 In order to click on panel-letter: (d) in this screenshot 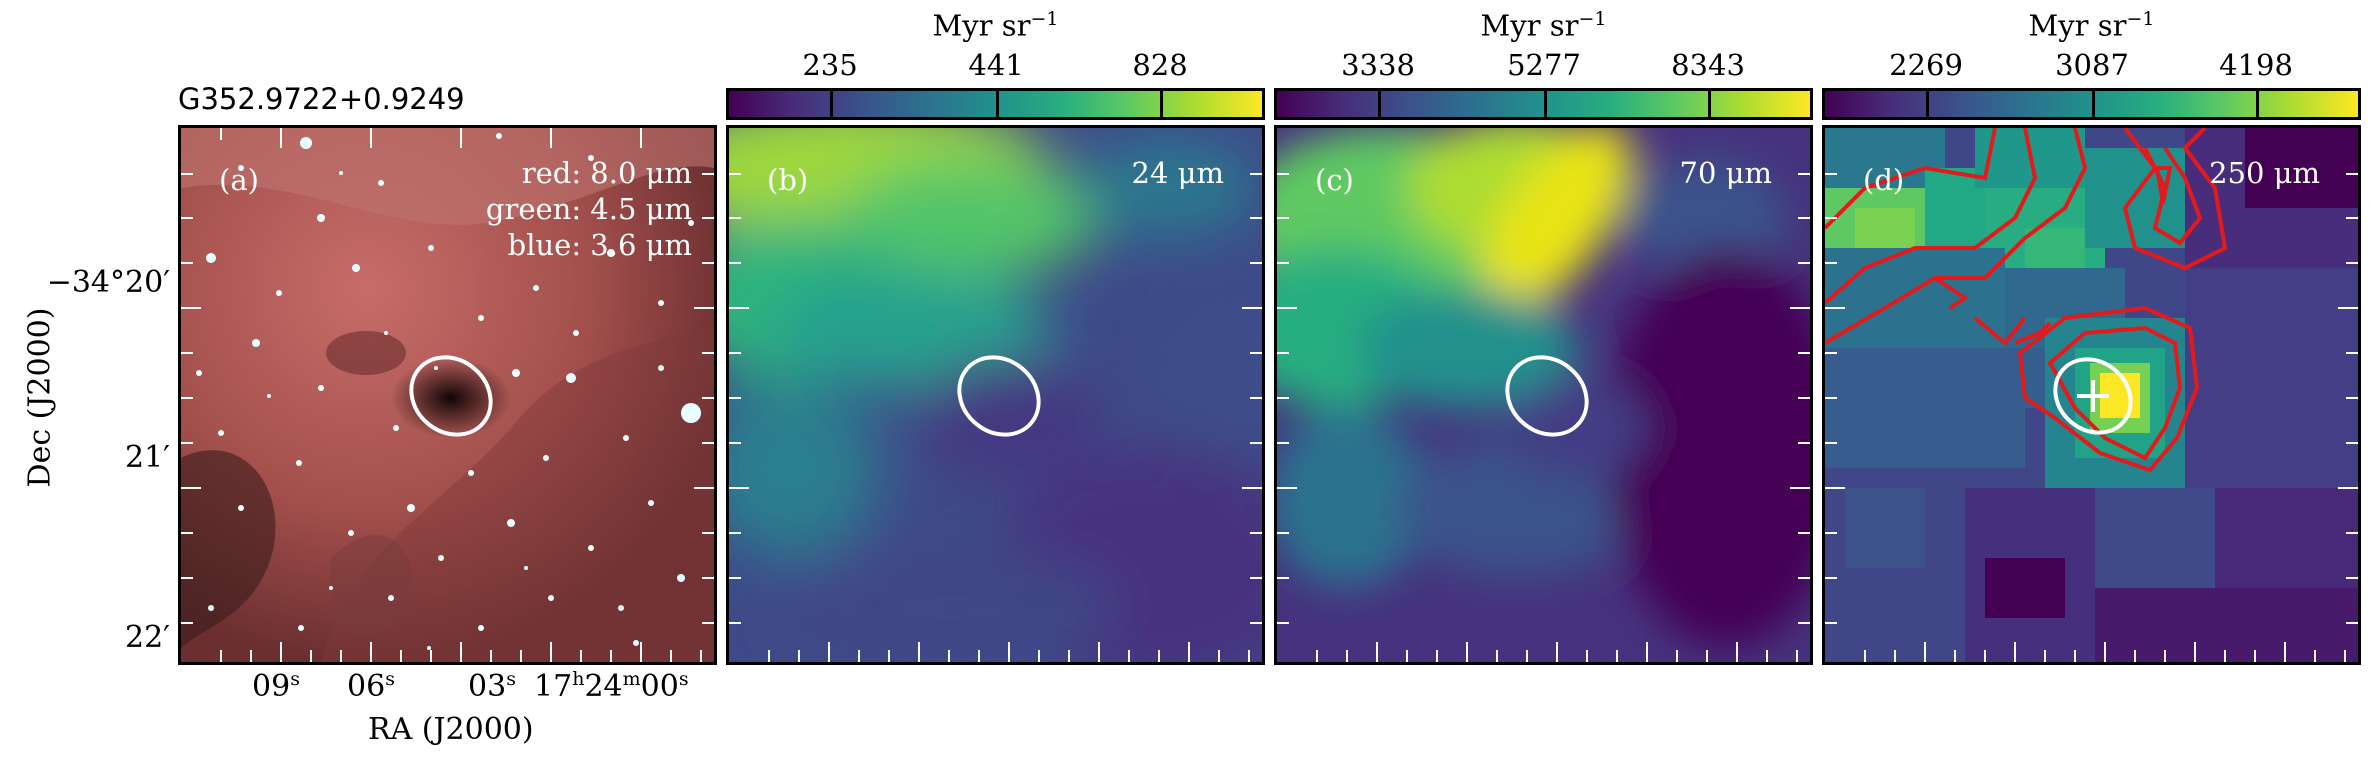, I will do `click(1884, 180)`.